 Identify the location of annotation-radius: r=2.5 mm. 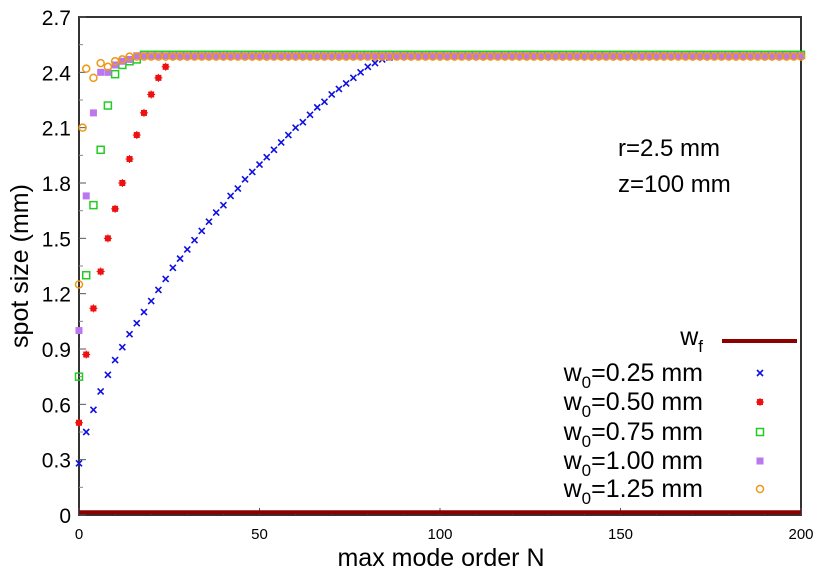
(669, 148).